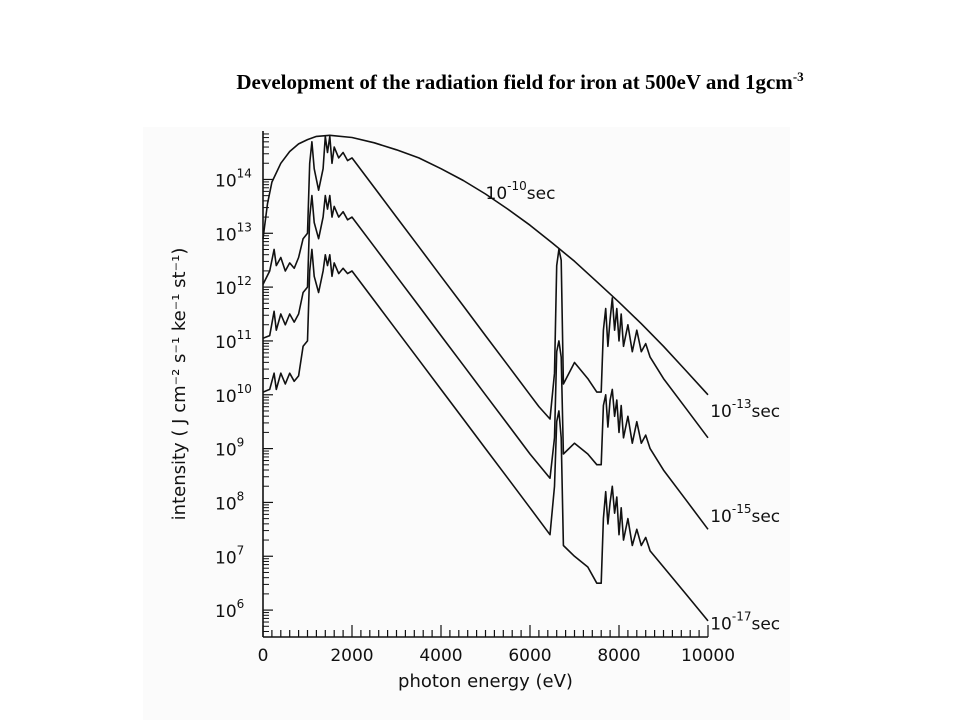 The height and width of the screenshot is (720, 960). I want to click on x-tick-label: 8000, so click(618, 656).